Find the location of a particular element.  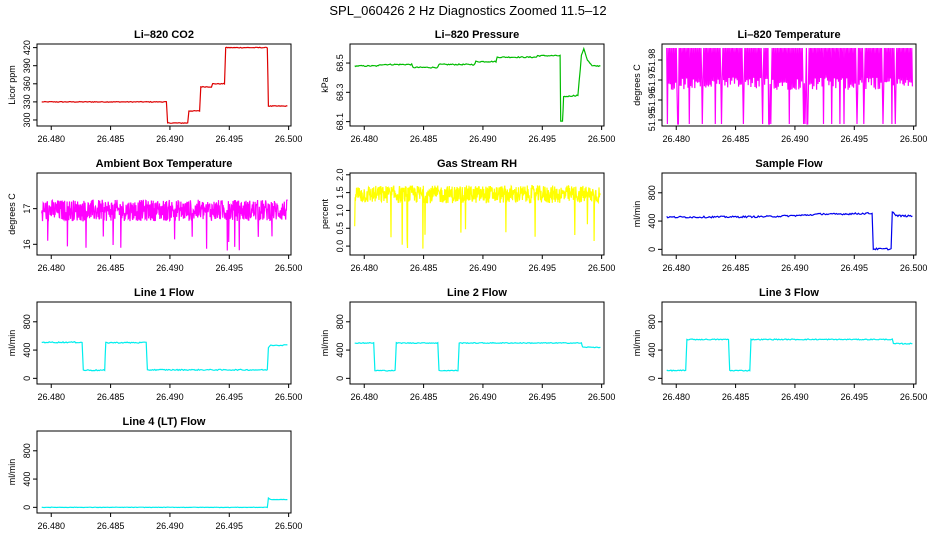

y-tick-label: 16 is located at coordinates (27, 244).